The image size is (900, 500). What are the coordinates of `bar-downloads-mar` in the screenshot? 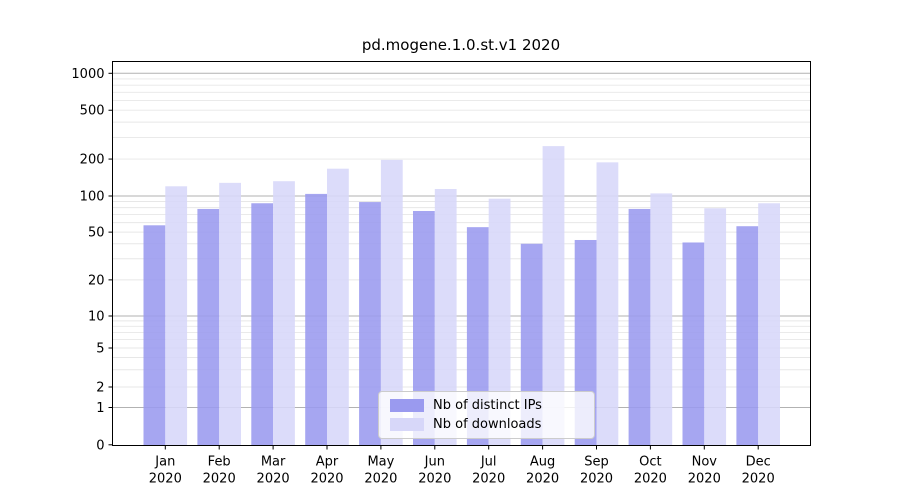 It's located at (284, 313).